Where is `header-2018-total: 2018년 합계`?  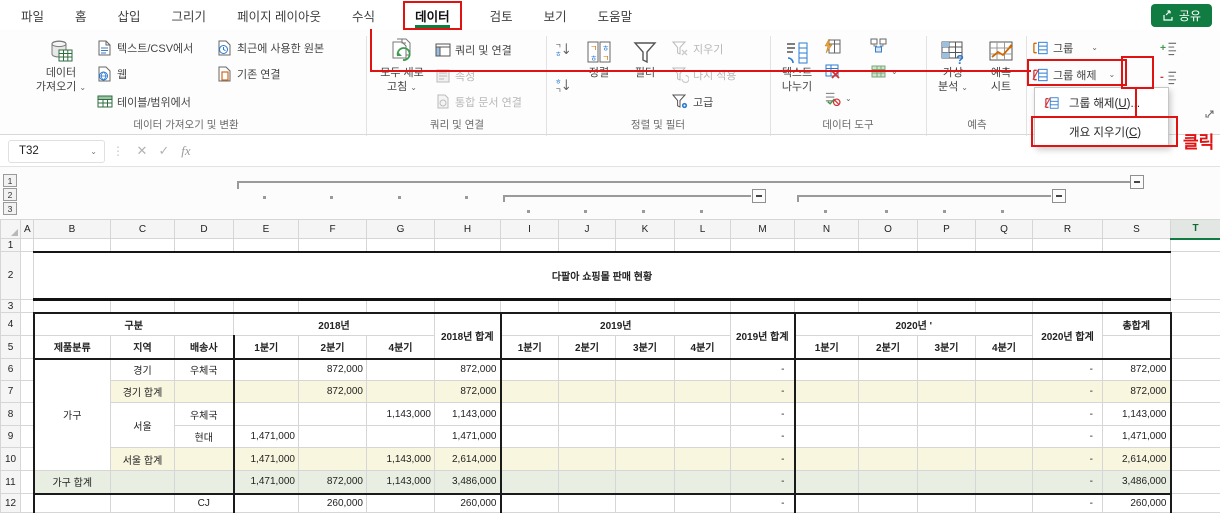 header-2018-total: 2018년 합계 is located at coordinates (468, 335).